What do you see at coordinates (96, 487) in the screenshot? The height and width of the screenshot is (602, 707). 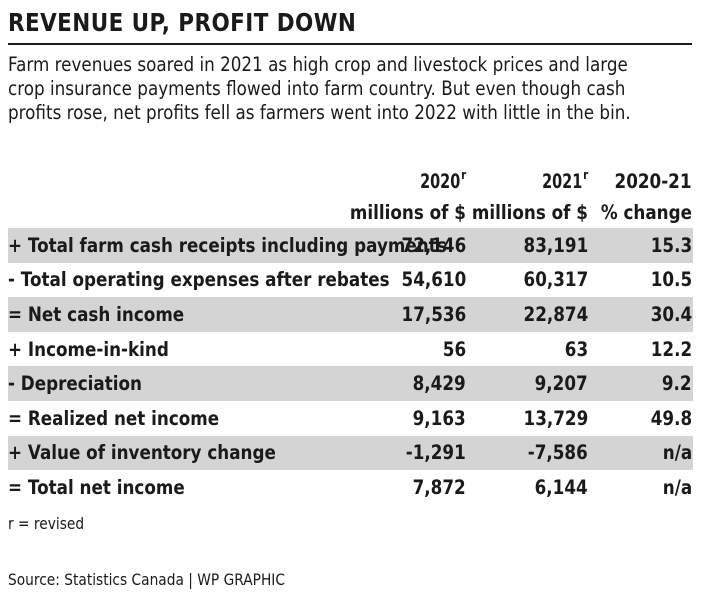 I see `row-label: = Total net income` at bounding box center [96, 487].